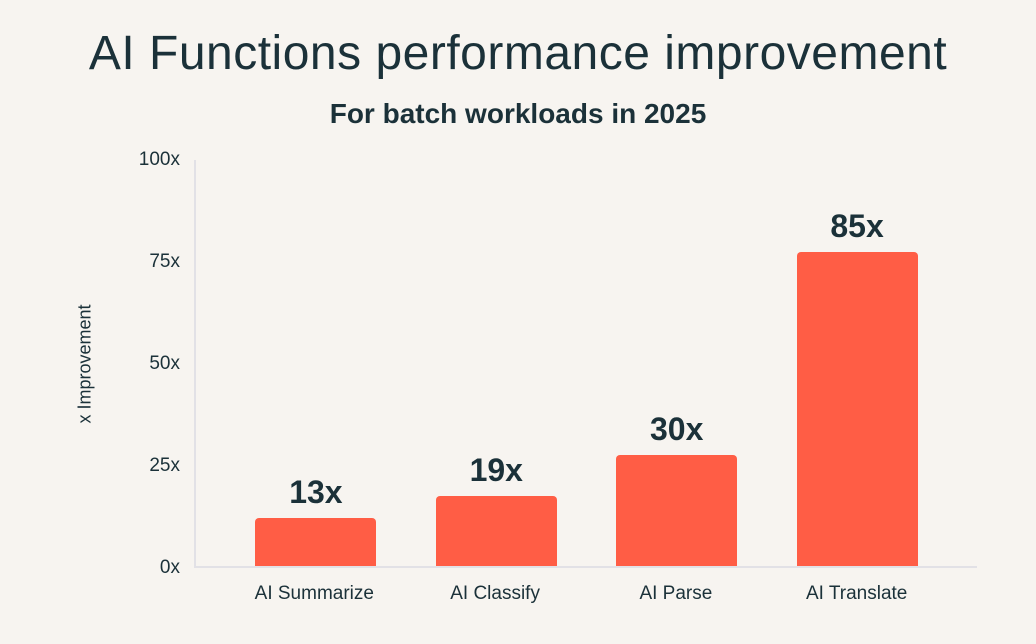 The image size is (1036, 644). Describe the element at coordinates (677, 363) in the screenshot. I see `bar-slot: 30x` at that location.